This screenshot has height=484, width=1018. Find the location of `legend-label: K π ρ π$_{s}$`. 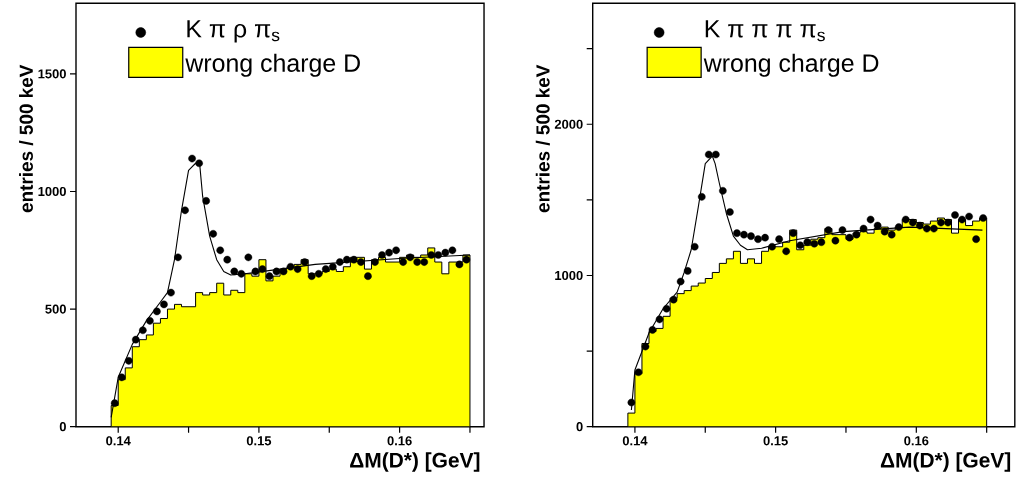

legend-label: K π ρ π$_{s}$ is located at coordinates (233, 31).